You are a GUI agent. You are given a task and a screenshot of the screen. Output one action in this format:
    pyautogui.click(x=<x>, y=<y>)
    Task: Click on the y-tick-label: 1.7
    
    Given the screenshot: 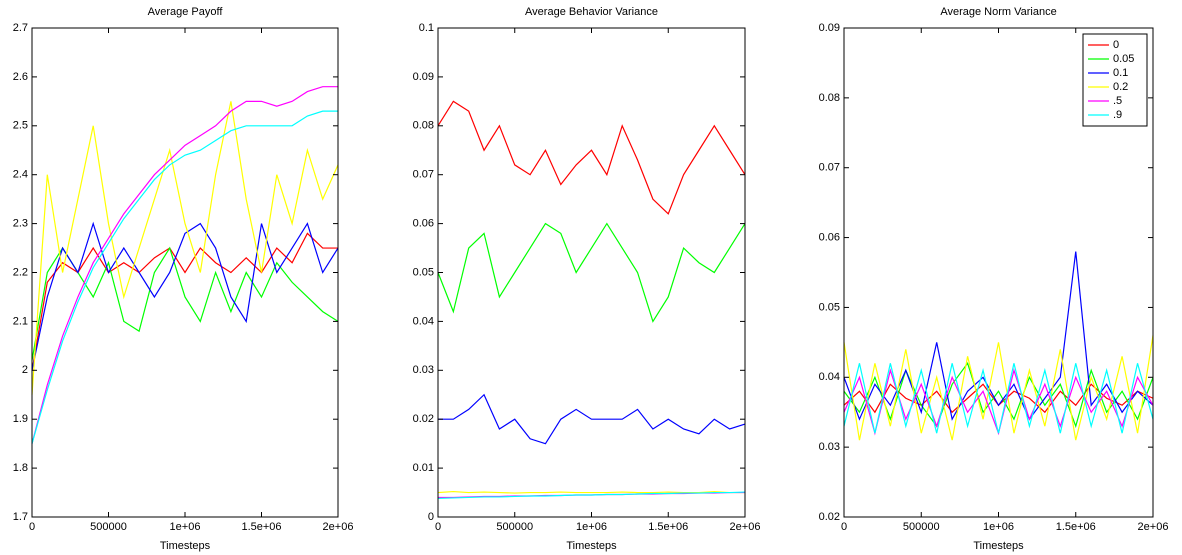 What is the action you would take?
    pyautogui.click(x=20, y=517)
    